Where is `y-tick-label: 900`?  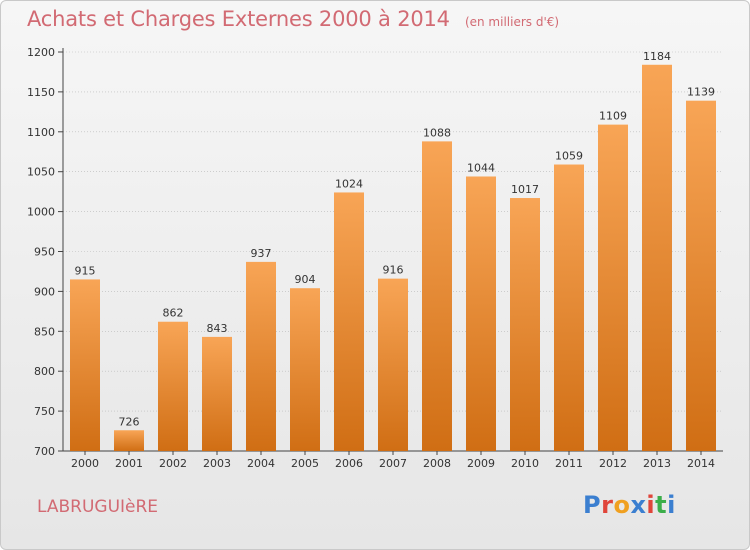
y-tick-label: 900 is located at coordinates (44, 291).